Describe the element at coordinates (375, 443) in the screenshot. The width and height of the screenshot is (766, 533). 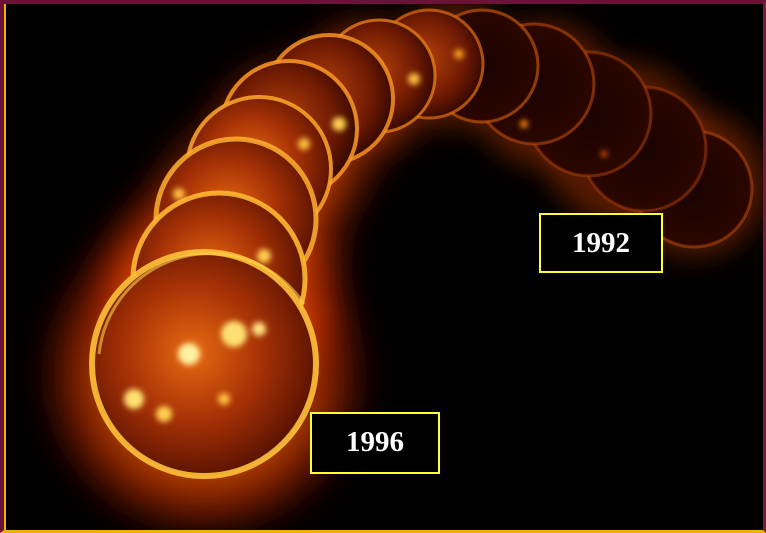
I see `year-label-1996: 1996` at that location.